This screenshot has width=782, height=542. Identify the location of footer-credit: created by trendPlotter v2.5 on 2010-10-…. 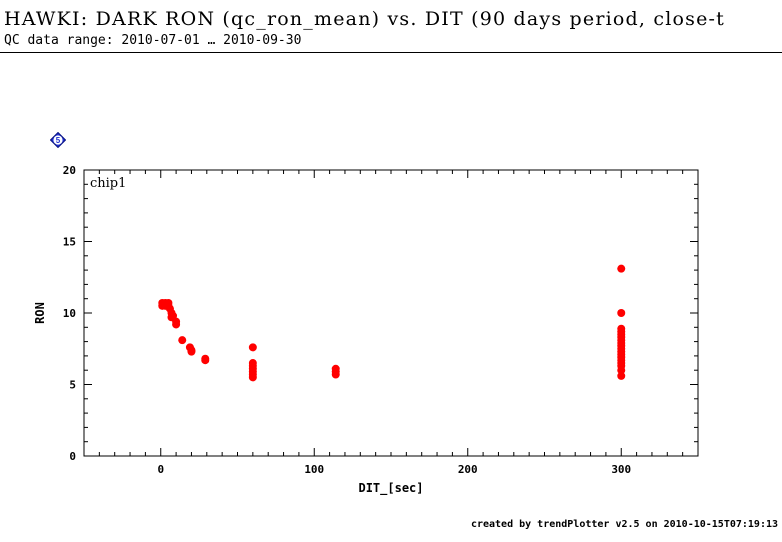
(624, 524).